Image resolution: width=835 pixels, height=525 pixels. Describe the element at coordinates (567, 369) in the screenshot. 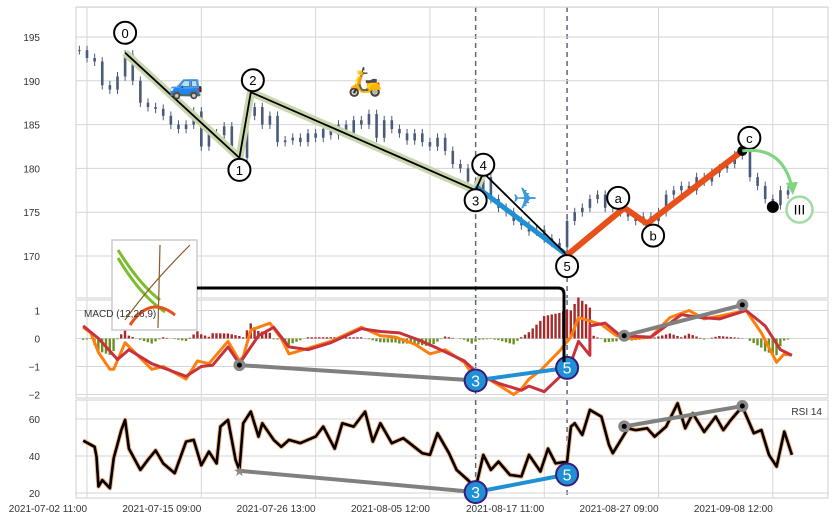

I see `macd-wave-marker-label: 5` at that location.